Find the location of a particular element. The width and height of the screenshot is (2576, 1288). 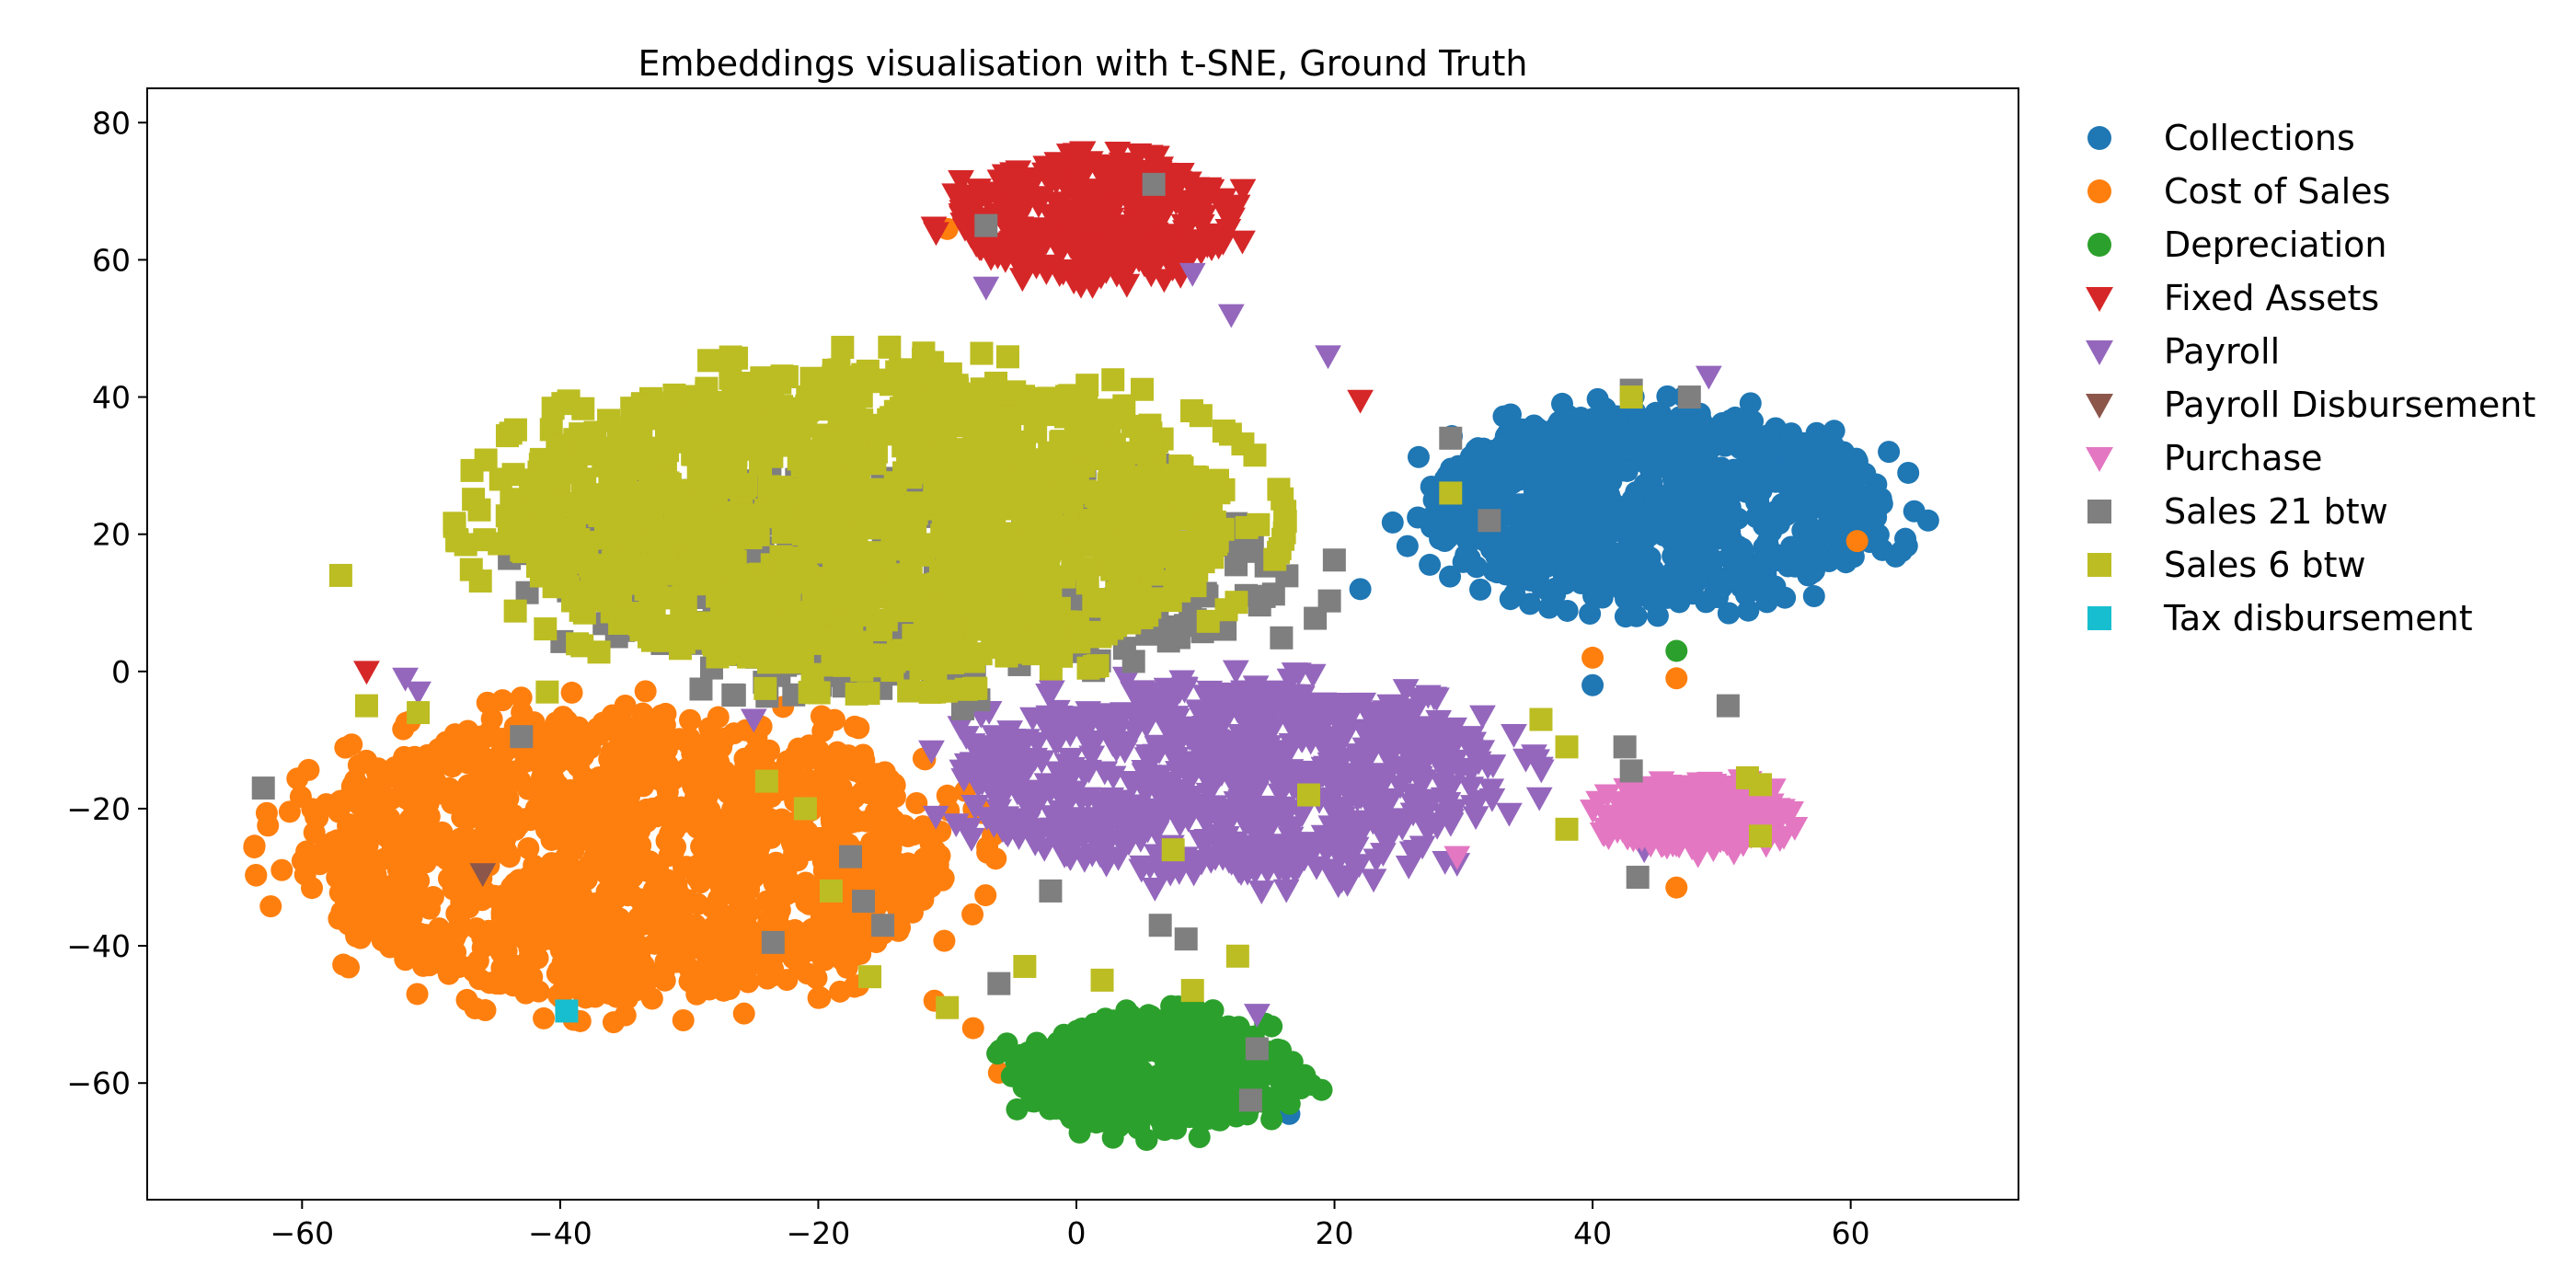

series-collections is located at coordinates (1608, 755).